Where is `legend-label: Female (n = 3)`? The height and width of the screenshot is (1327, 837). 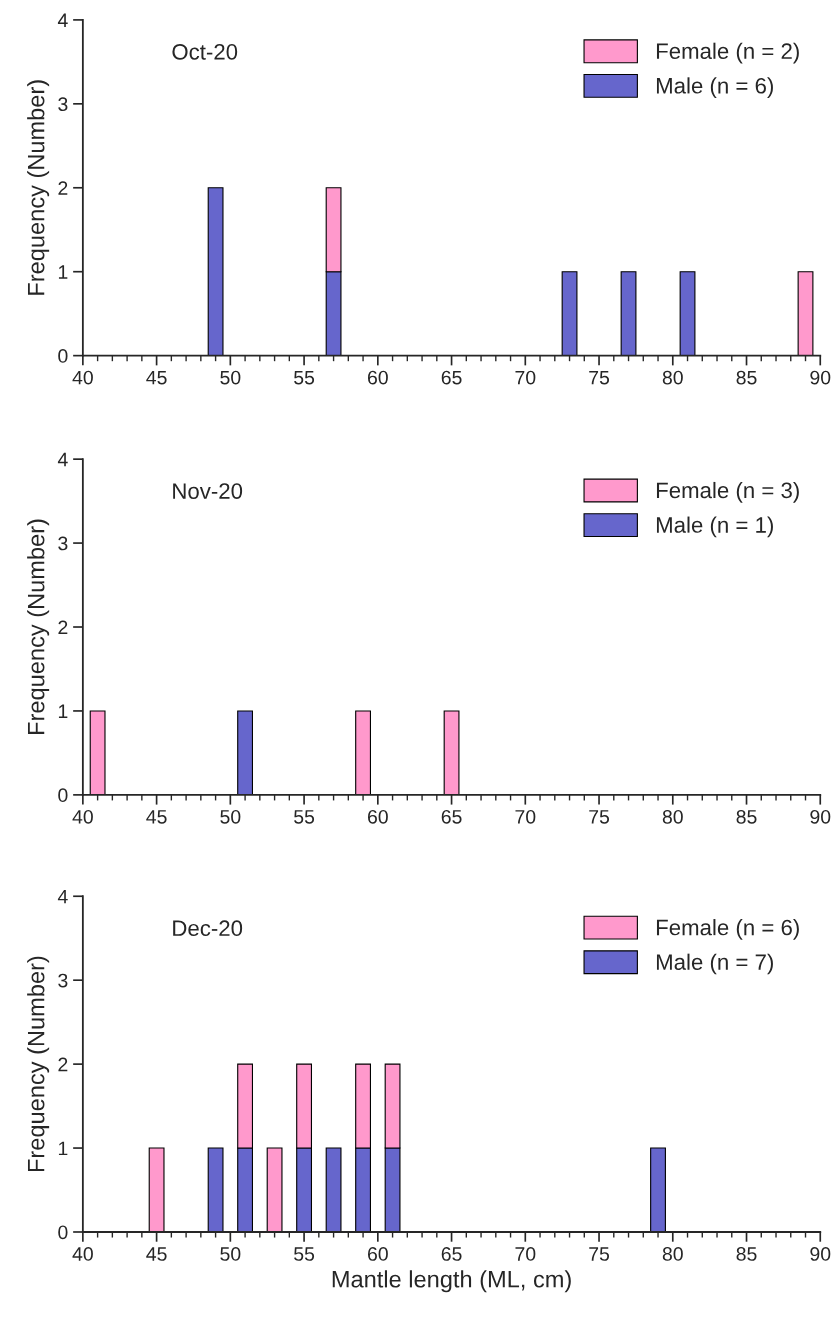
legend-label: Female (n = 3) is located at coordinates (727, 492).